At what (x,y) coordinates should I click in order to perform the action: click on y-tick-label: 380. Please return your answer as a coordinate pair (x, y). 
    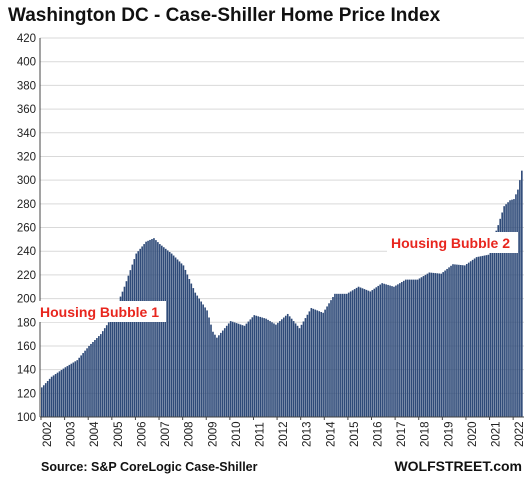
    Looking at the image, I should click on (26, 86).